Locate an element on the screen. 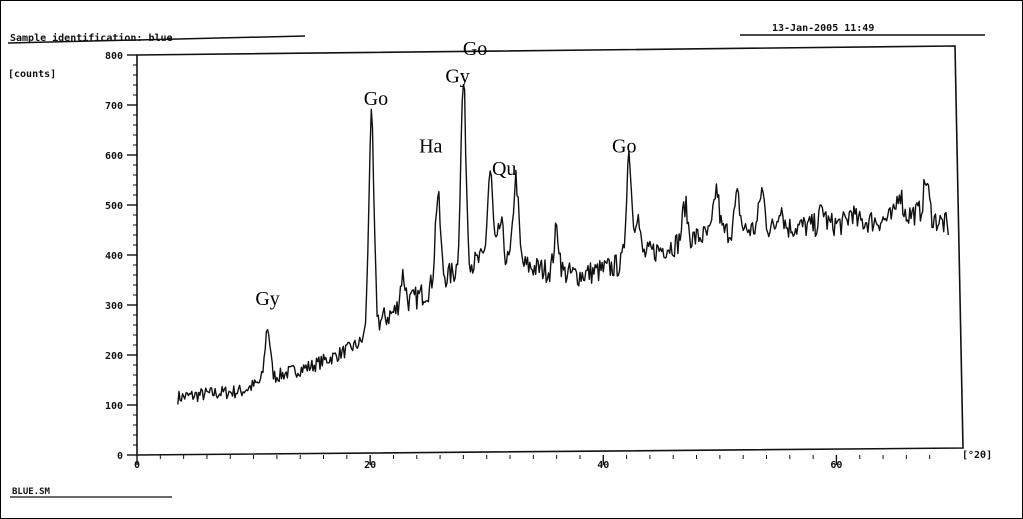 Image resolution: width=1023 pixels, height=519 pixels. x-tick-label: 40 is located at coordinates (603, 465).